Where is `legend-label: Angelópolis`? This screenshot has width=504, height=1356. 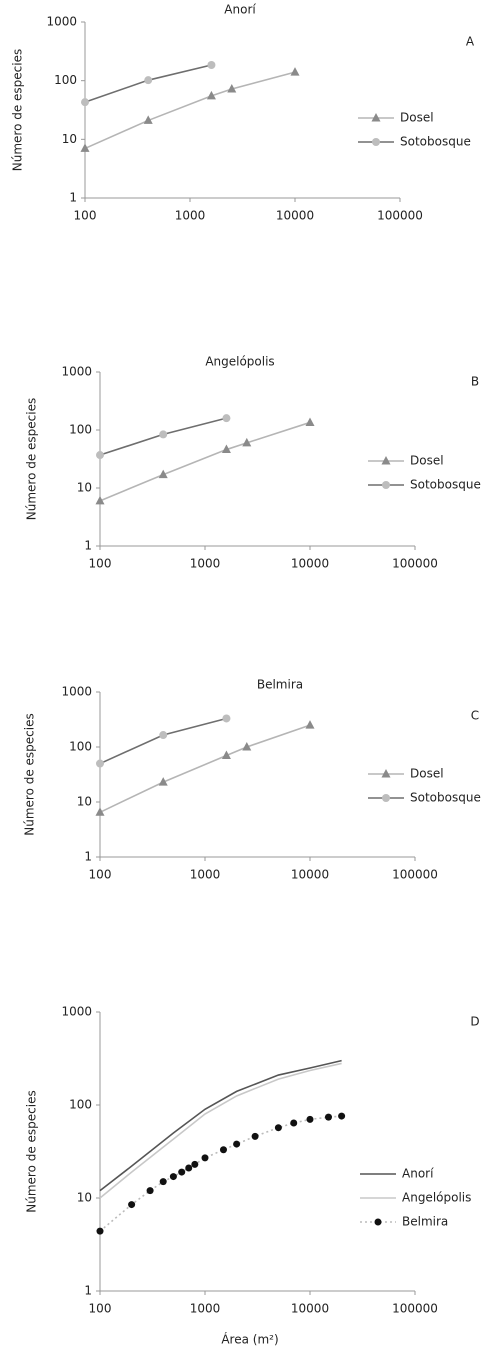 legend-label: Angelópolis is located at coordinates (436, 1198).